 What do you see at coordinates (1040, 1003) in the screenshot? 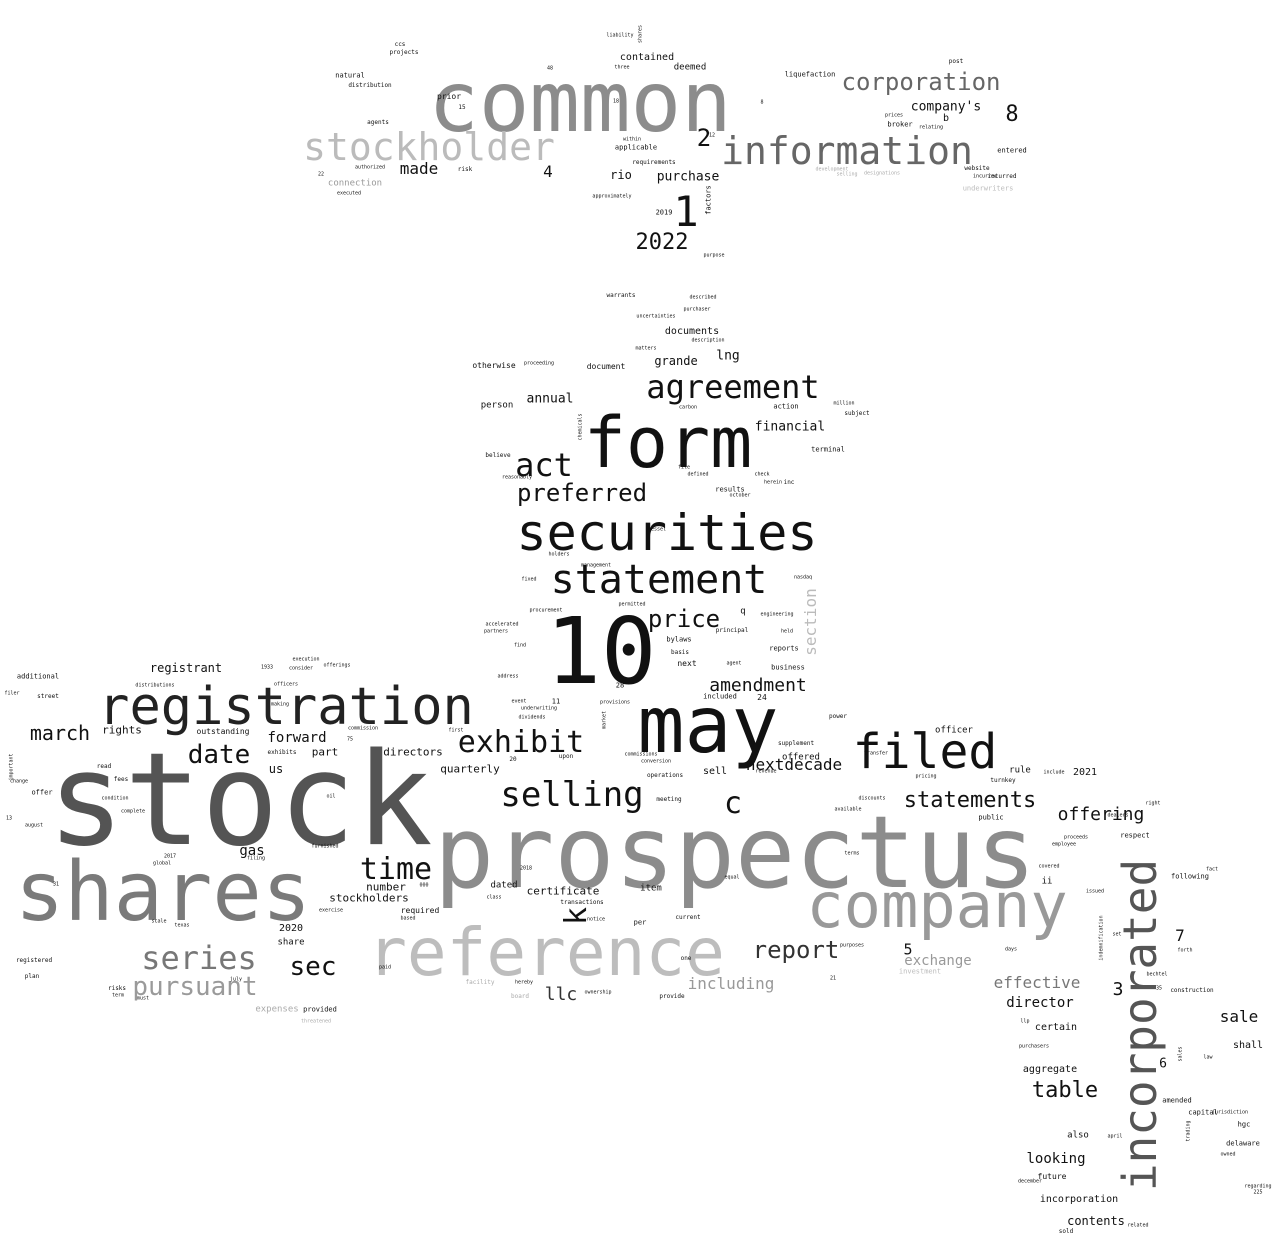
I see `word: director` at bounding box center [1040, 1003].